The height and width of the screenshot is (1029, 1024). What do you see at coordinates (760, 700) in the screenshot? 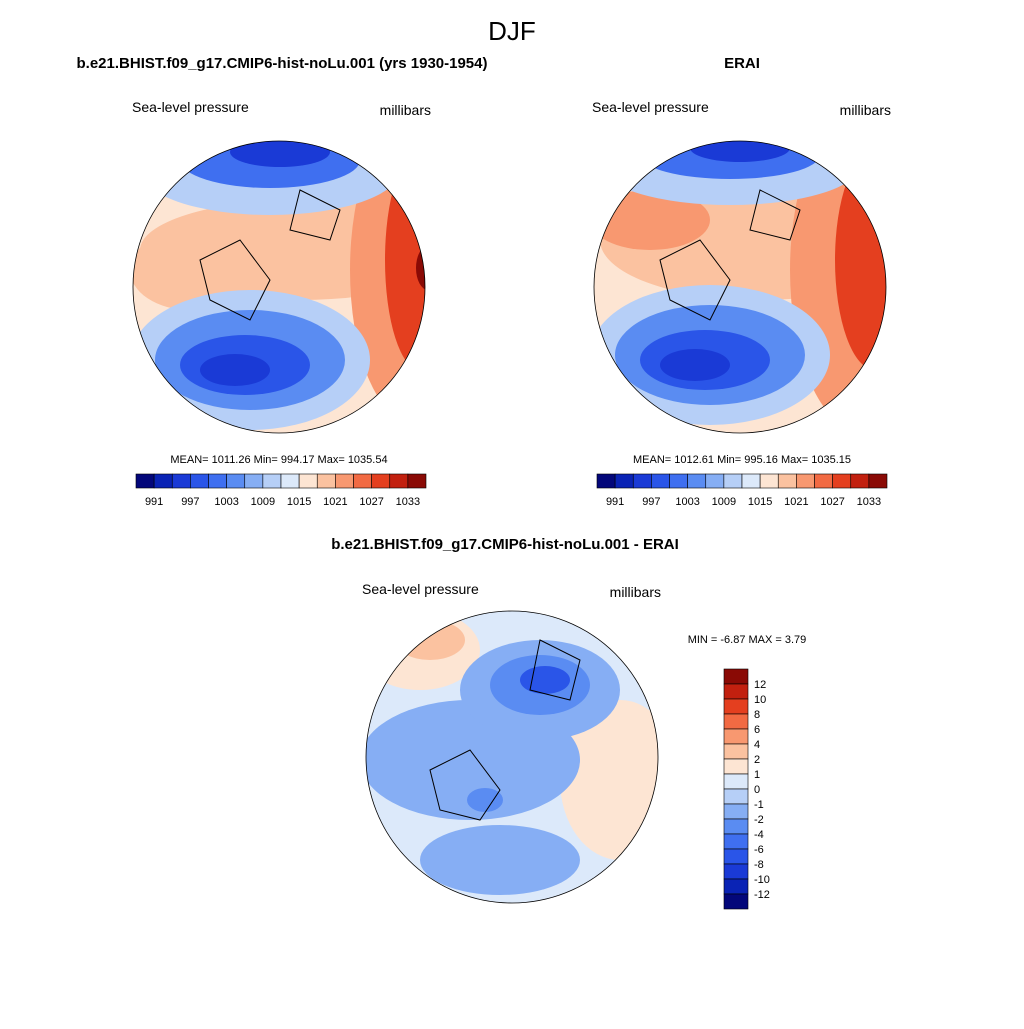
I see `colorbar-label: 10` at bounding box center [760, 700].